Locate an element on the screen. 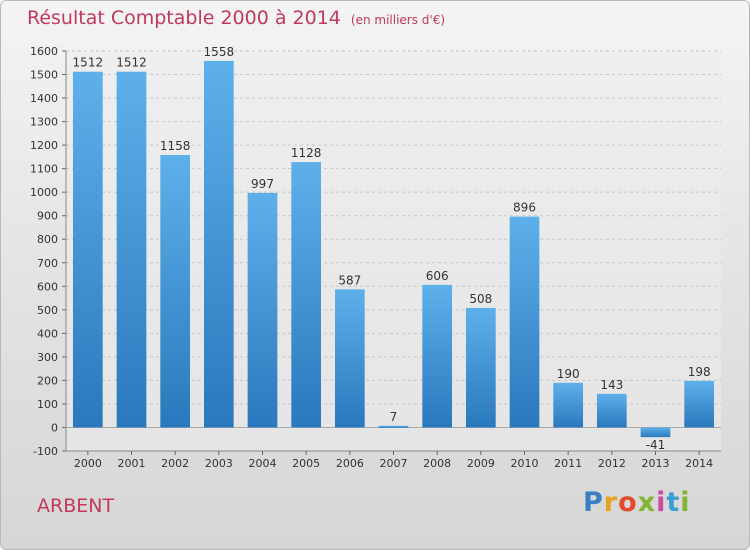  x-tick-label: 2011 is located at coordinates (568, 463).